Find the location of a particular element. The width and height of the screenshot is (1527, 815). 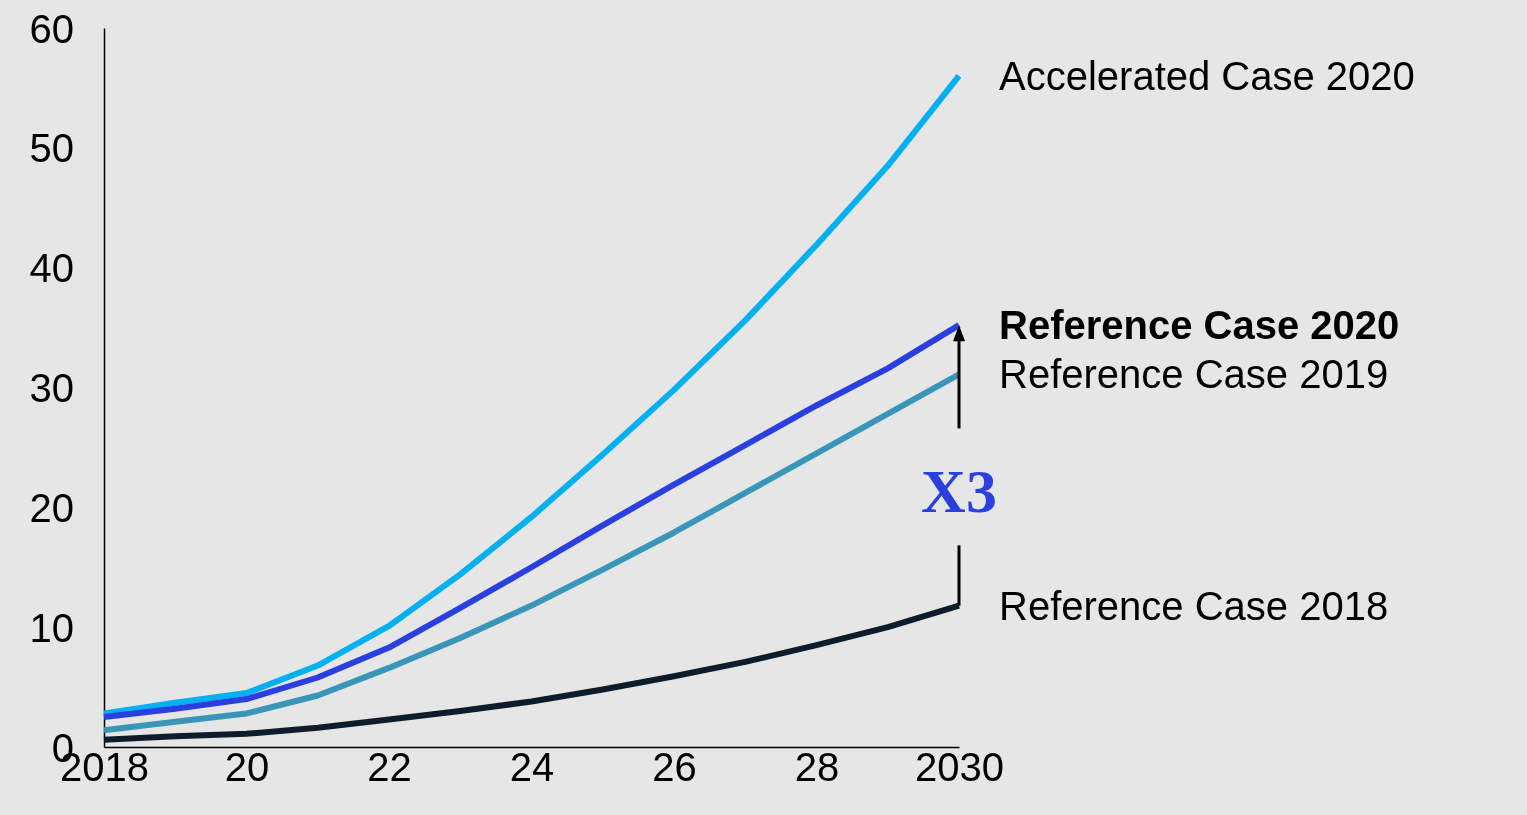

series-label: Reference Case 2019 is located at coordinates (1194, 374).